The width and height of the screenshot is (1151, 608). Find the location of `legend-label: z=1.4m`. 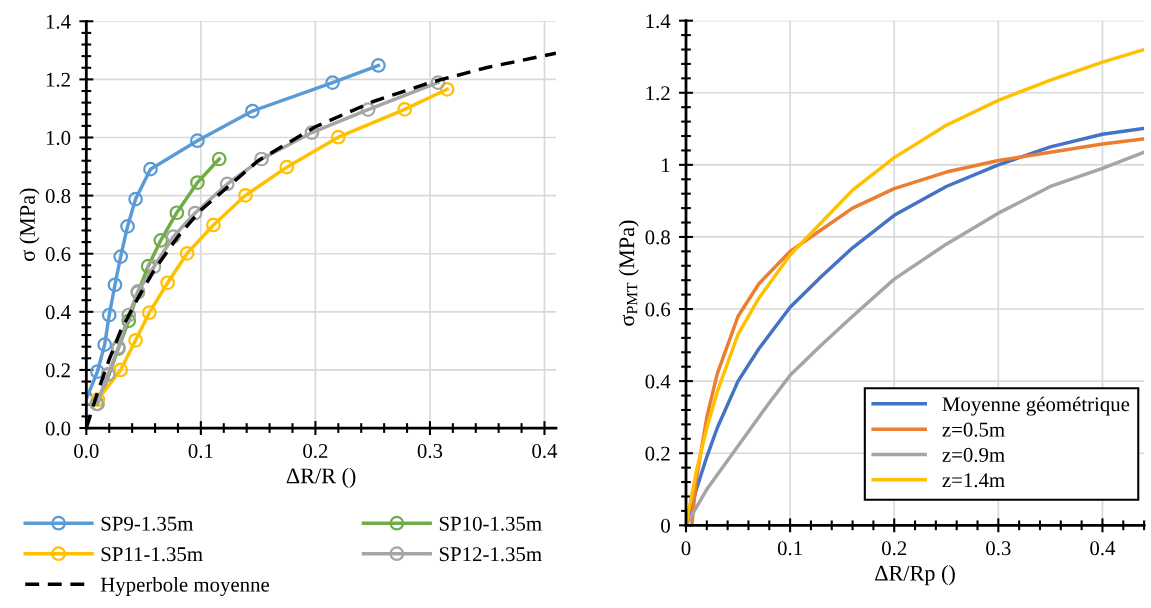

legend-label: z=1.4m is located at coordinates (973, 480).